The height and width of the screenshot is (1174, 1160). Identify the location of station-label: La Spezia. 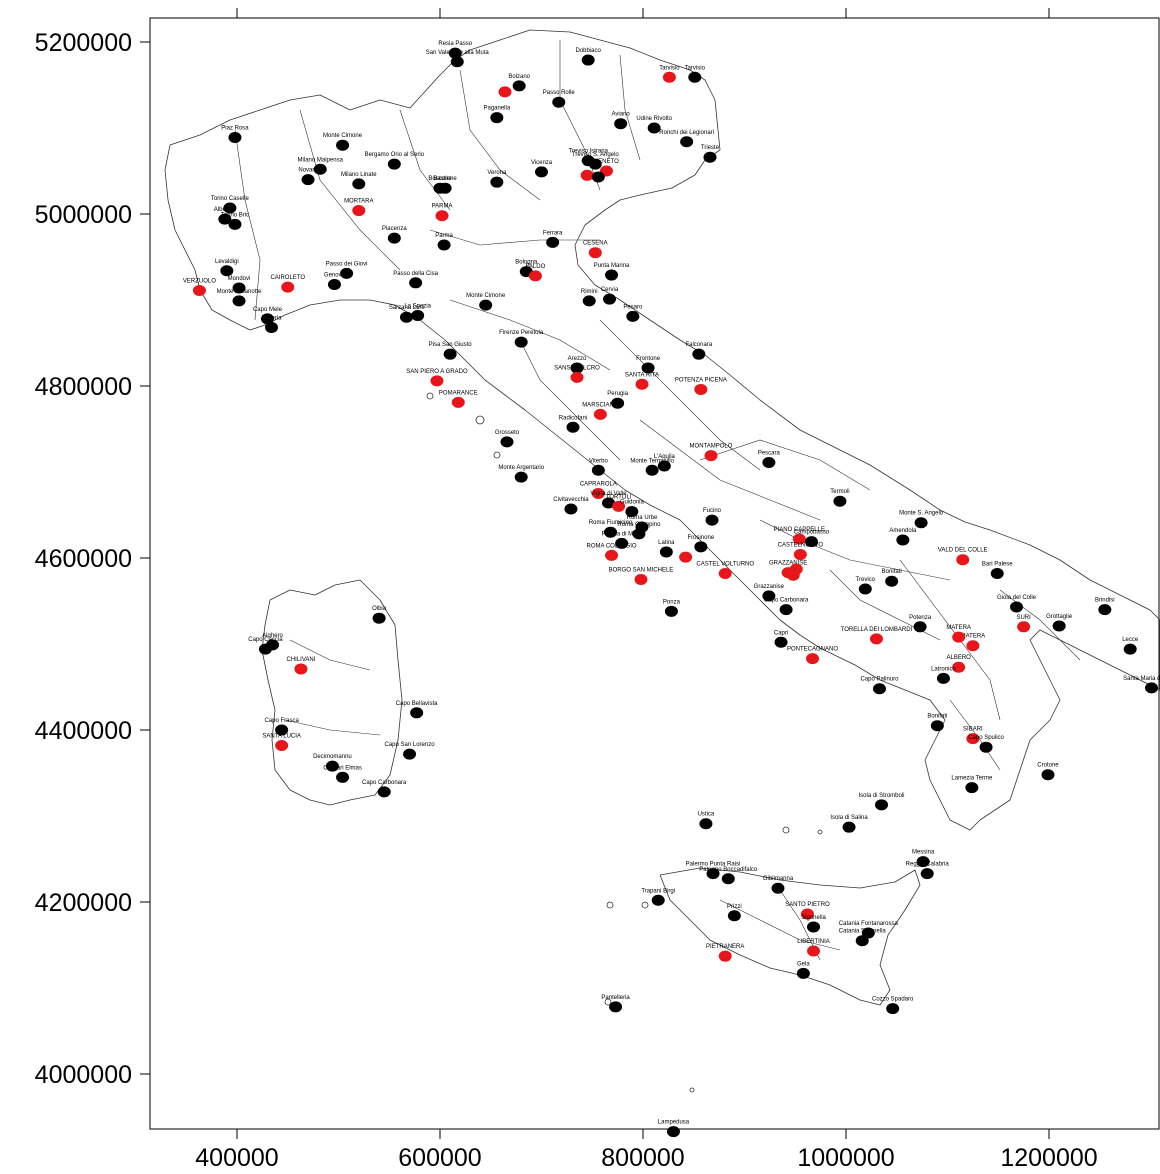
(417, 306).